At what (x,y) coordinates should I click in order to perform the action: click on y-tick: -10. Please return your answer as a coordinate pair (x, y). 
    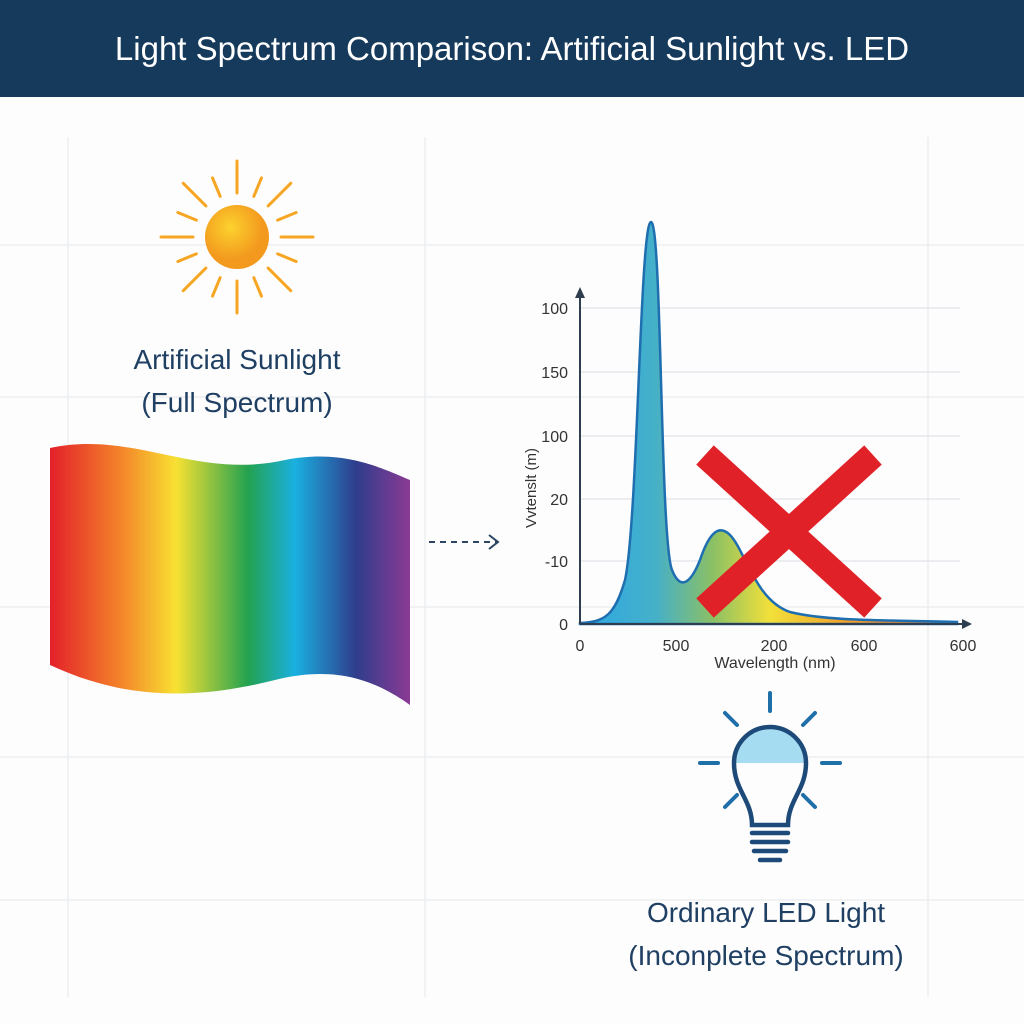
    Looking at the image, I should click on (556, 562).